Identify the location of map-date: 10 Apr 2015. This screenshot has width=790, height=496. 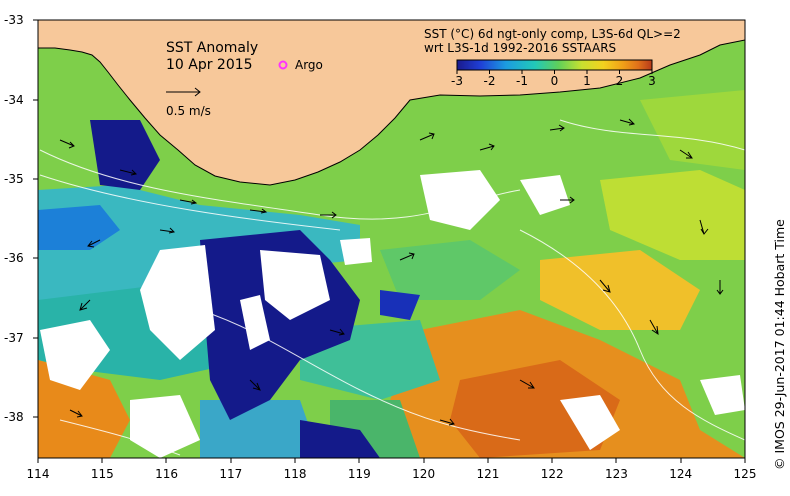
(209, 65).